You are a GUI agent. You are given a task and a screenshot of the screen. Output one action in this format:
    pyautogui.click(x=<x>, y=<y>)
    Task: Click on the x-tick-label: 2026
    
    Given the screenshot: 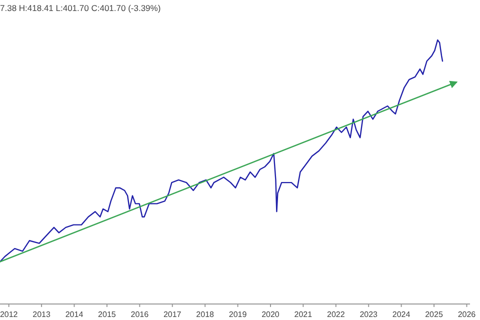 What is the action you would take?
    pyautogui.click(x=467, y=314)
    